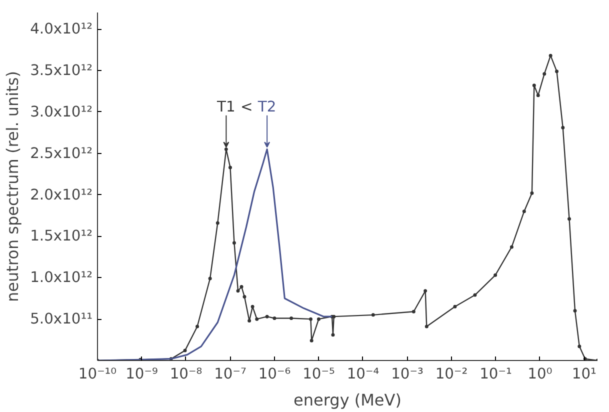 This screenshot has width=609, height=412. What do you see at coordinates (407, 374) in the screenshot?
I see `x-tick-label: 10⁻³` at bounding box center [407, 374].